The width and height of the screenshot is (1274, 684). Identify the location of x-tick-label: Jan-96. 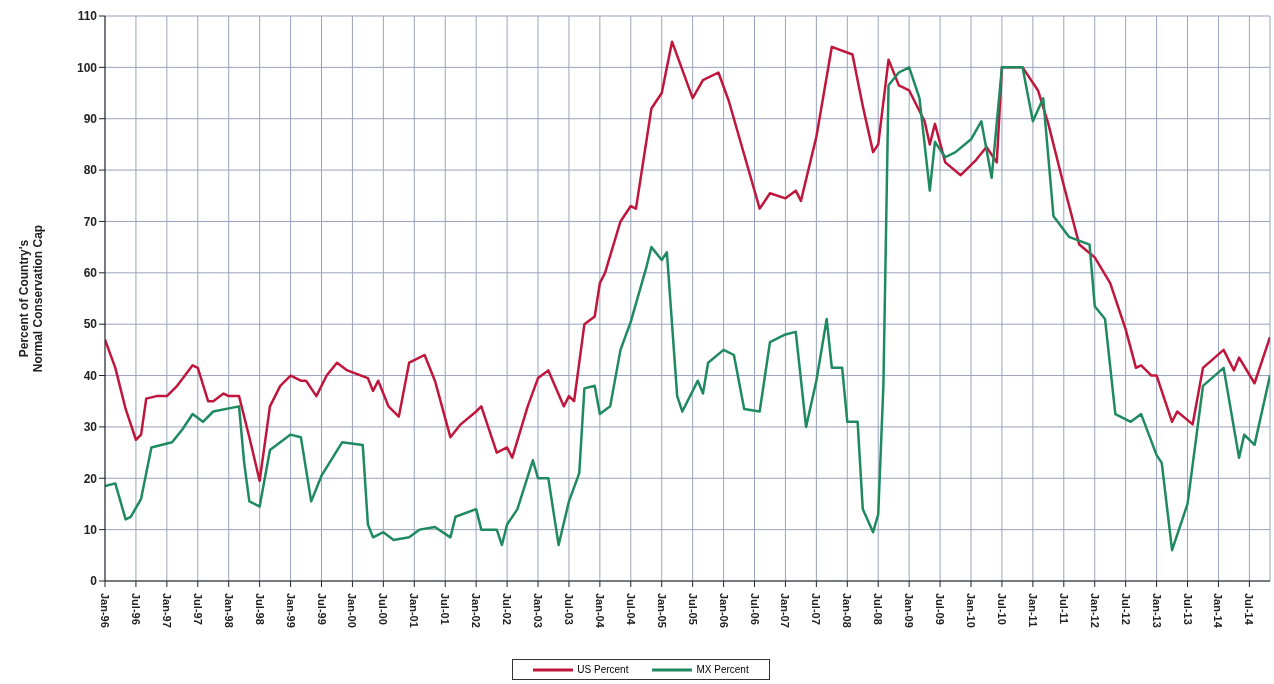
(105, 610).